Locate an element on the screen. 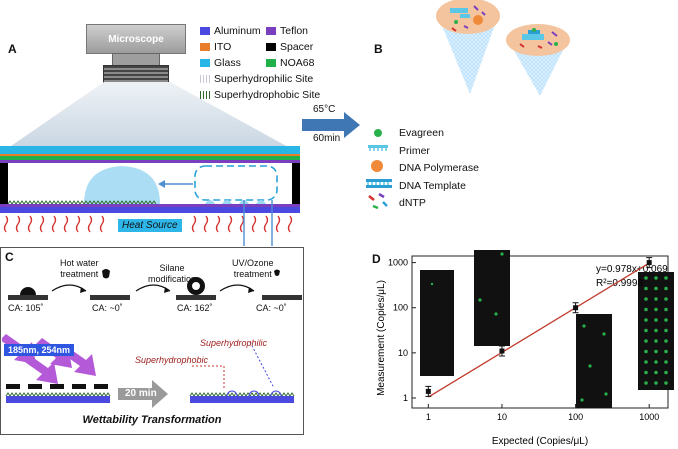  fit-r2: R²=0.9998 is located at coordinates (619, 283).